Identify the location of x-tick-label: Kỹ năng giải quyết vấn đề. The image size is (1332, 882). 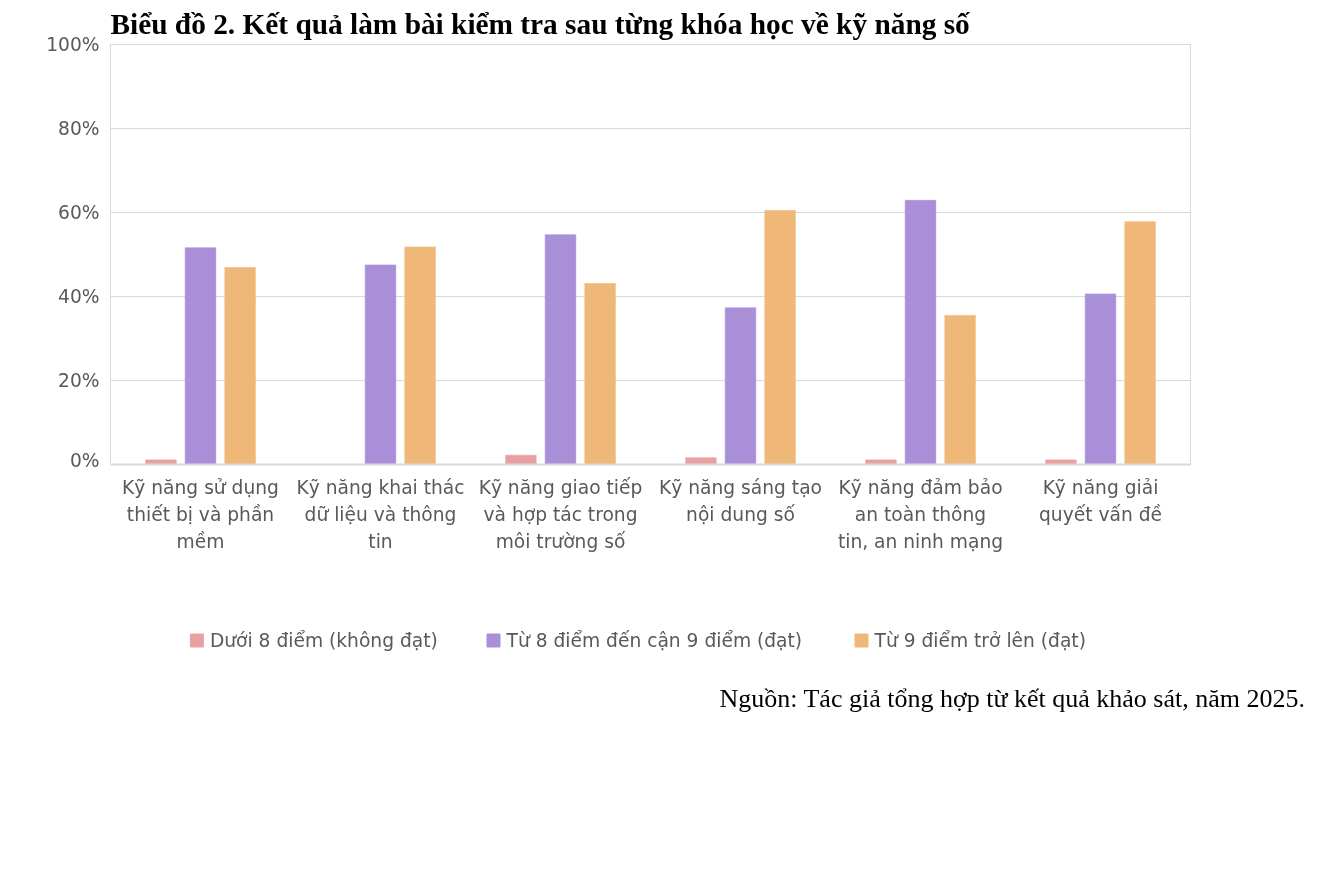
(1100, 500).